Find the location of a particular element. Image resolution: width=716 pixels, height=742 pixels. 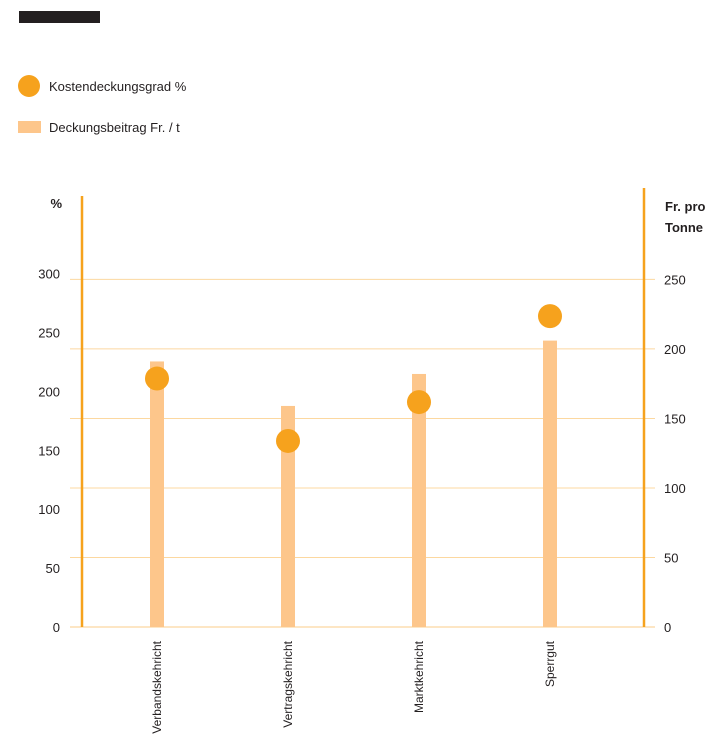

left-tick-label: 100 is located at coordinates (49, 509).